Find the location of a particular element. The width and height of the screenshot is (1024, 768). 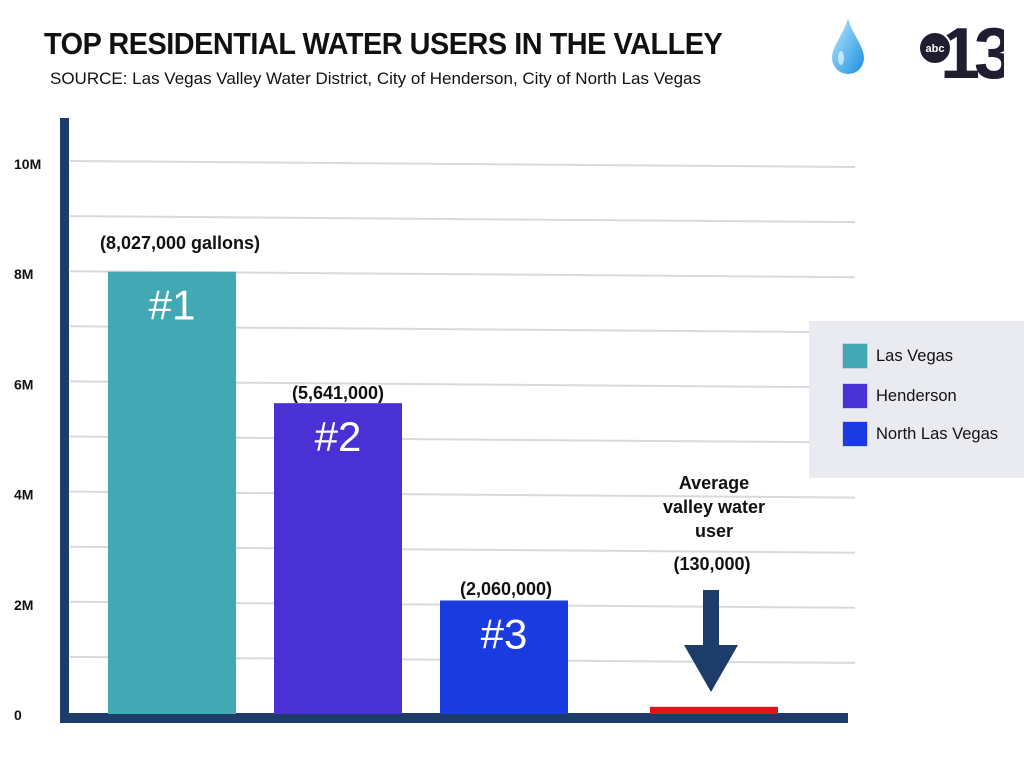

legend: Las Vegas Henderson North Las Vegas is located at coordinates (916, 399).